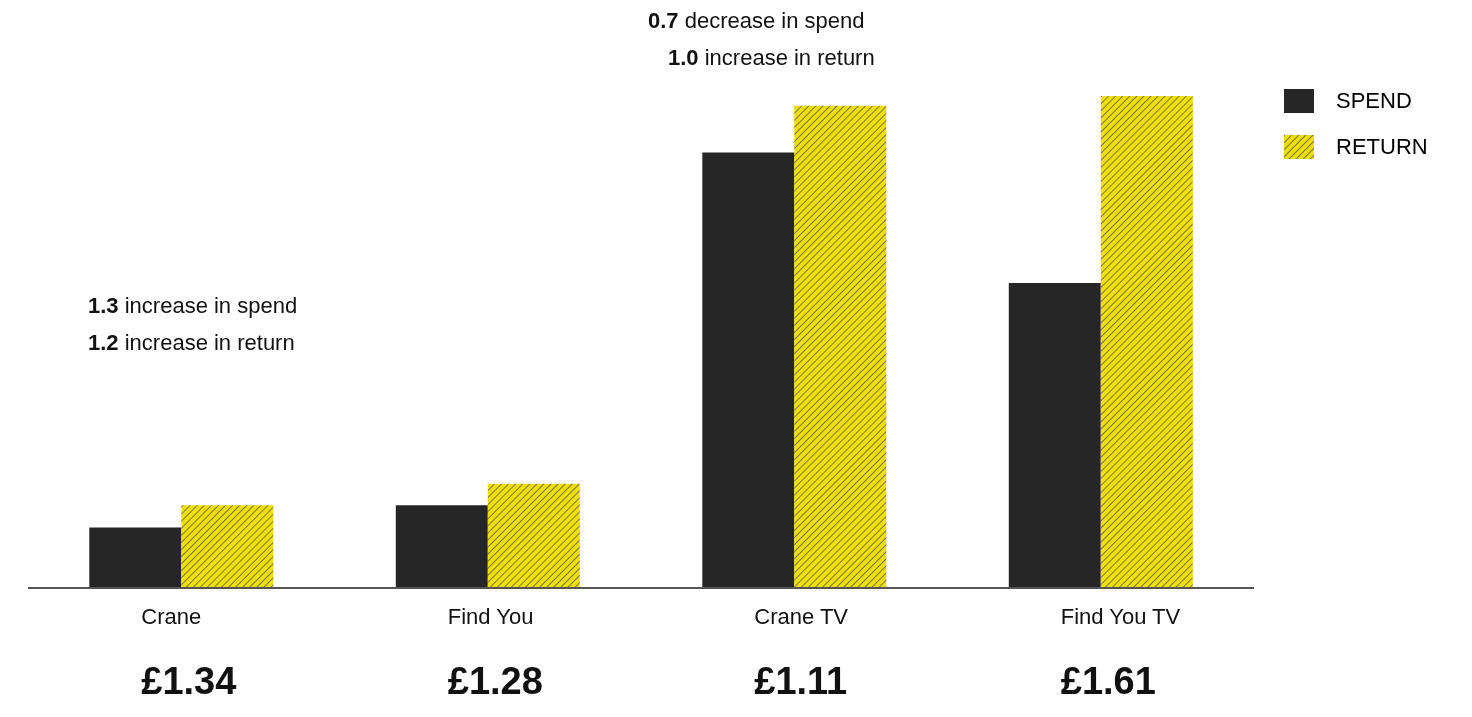 The width and height of the screenshot is (1472, 717). What do you see at coordinates (1120, 616) in the screenshot?
I see `x-tick-label: Find You TV` at bounding box center [1120, 616].